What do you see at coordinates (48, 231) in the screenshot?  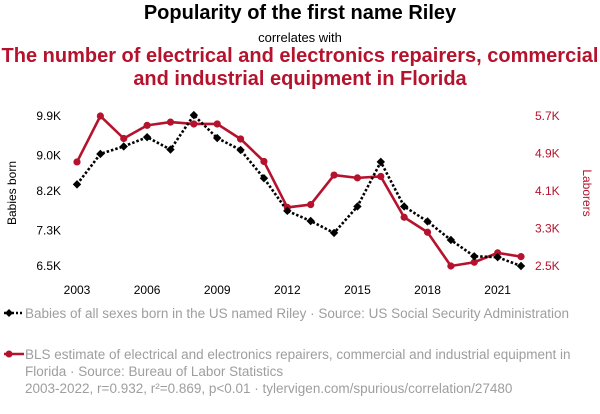 I see `y-tick-left: 7.3K` at bounding box center [48, 231].